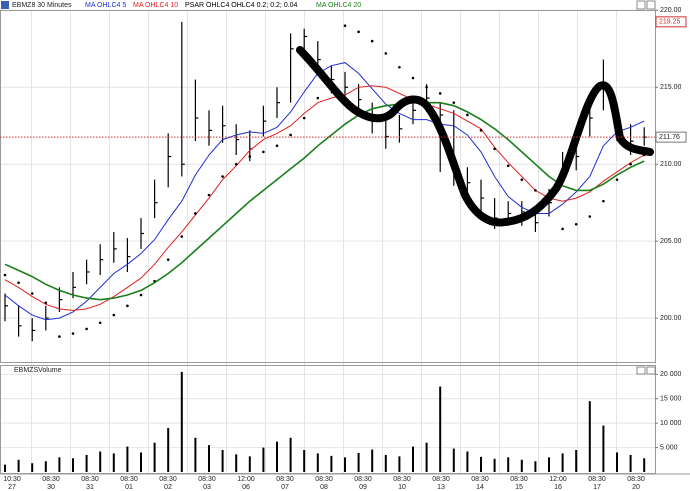 Image resolution: width=690 pixels, height=491 pixels. What do you see at coordinates (168, 487) in the screenshot?
I see `x-date-label: 02` at bounding box center [168, 487].